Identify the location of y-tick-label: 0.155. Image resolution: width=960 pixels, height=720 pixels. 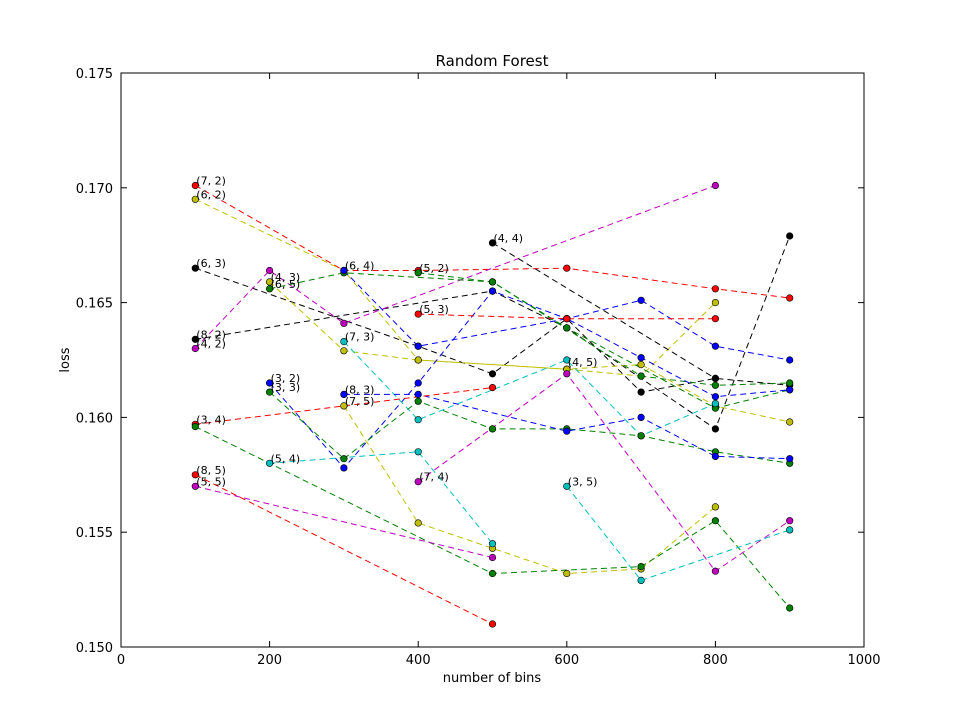
(94, 533).